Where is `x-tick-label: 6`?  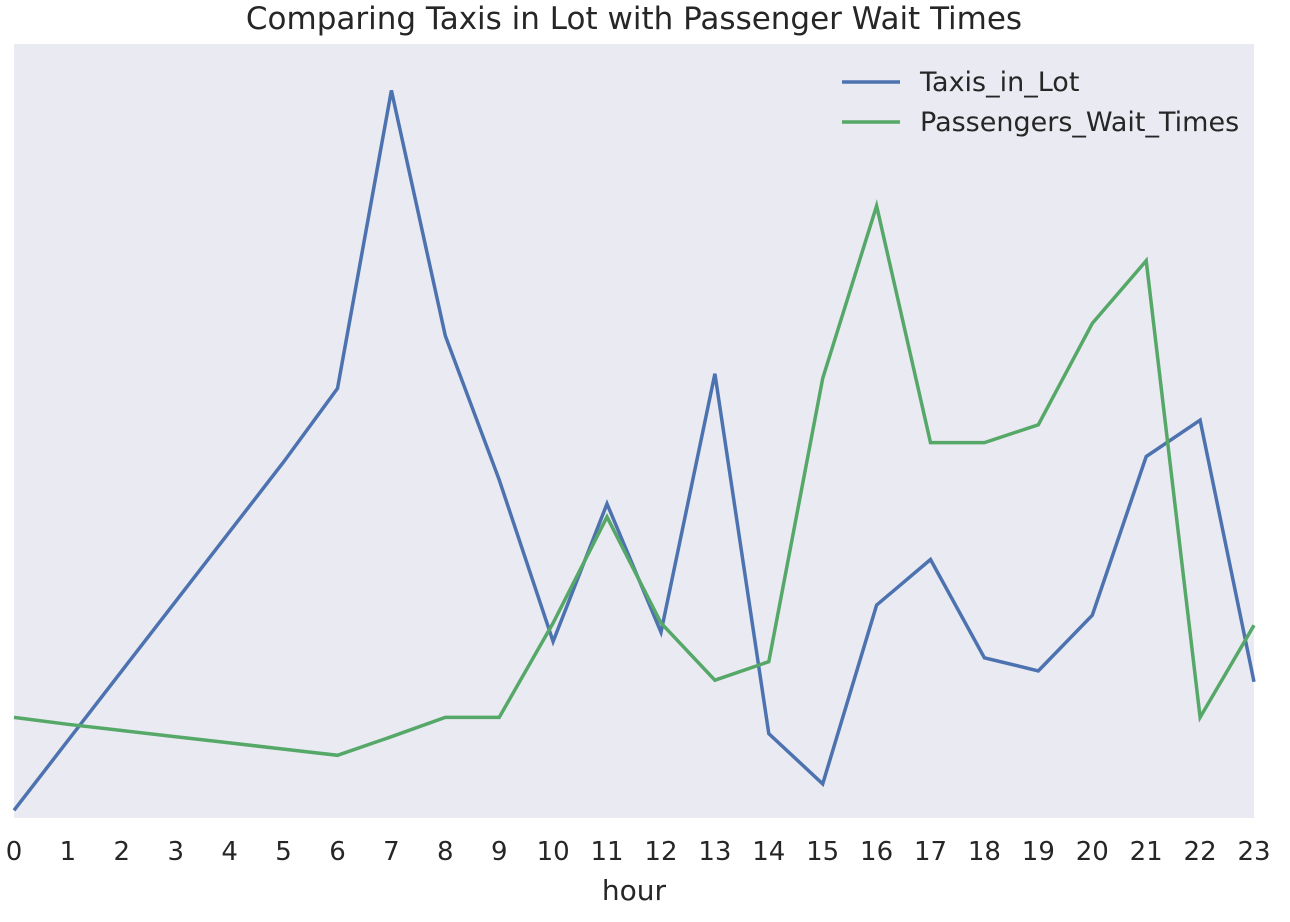 x-tick-label: 6 is located at coordinates (337, 852).